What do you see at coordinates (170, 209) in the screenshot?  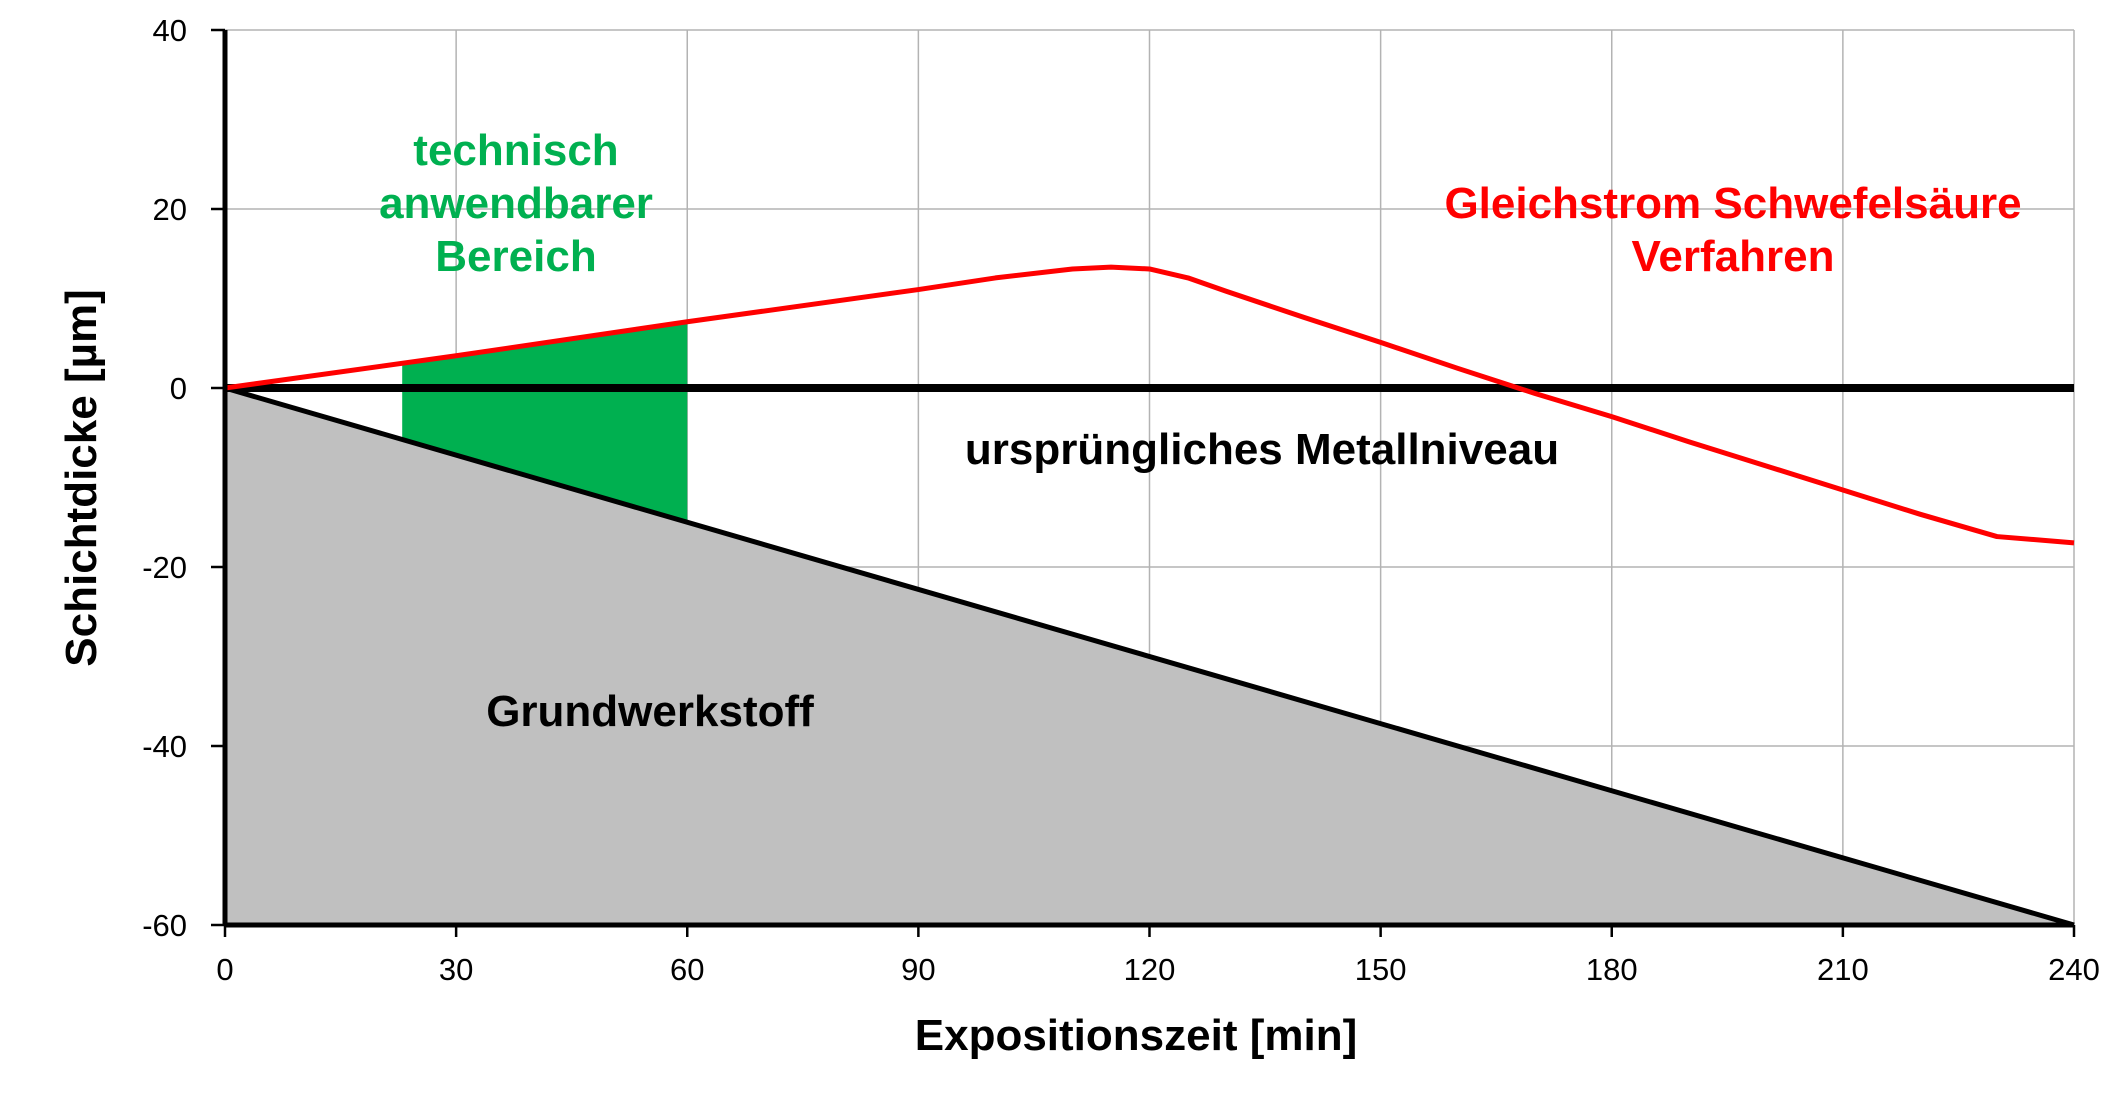 I see `y-tick-label: 20` at bounding box center [170, 209].